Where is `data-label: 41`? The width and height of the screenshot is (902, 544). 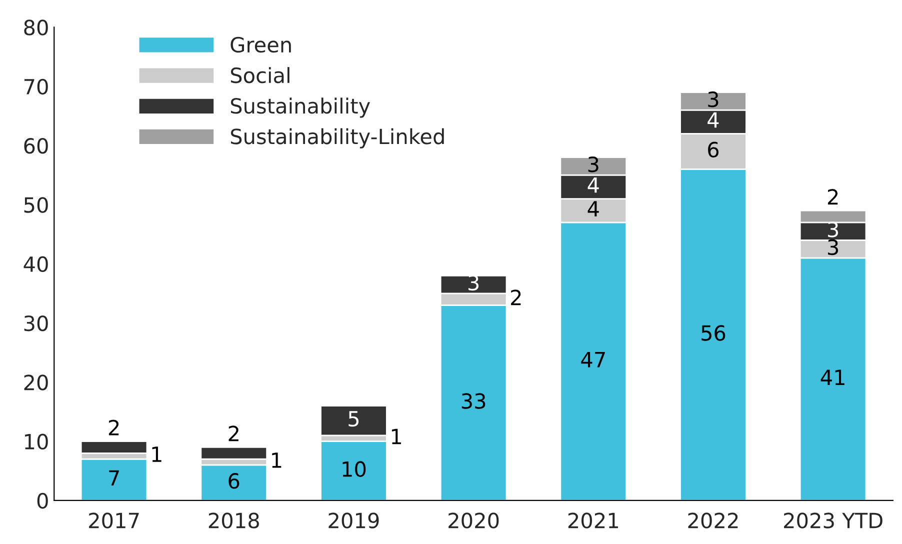 data-label: 41 is located at coordinates (832, 377).